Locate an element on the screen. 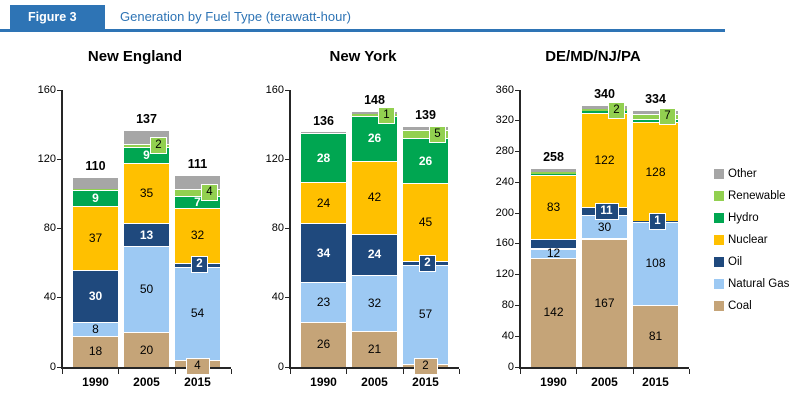 This screenshot has height=405, width=800. bar-segment-nuclear: 128 is located at coordinates (655, 171).